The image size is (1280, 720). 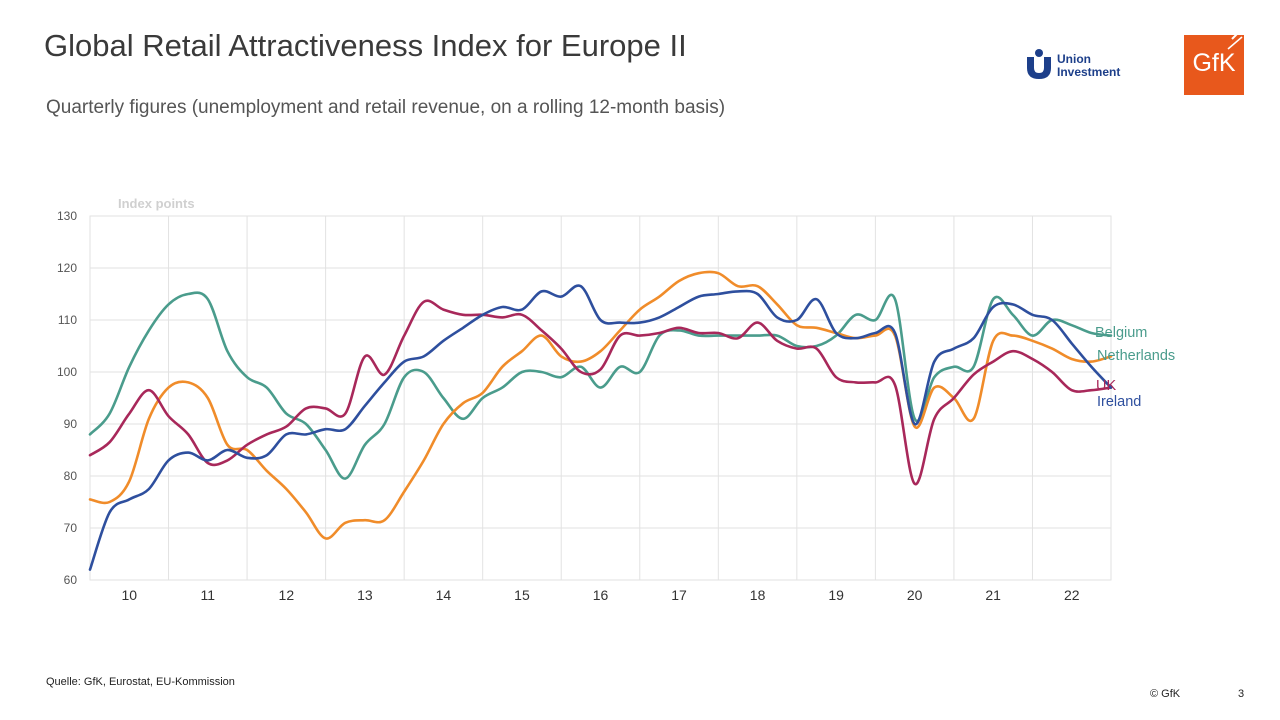 I want to click on x-tick-label: 21, so click(x=993, y=595).